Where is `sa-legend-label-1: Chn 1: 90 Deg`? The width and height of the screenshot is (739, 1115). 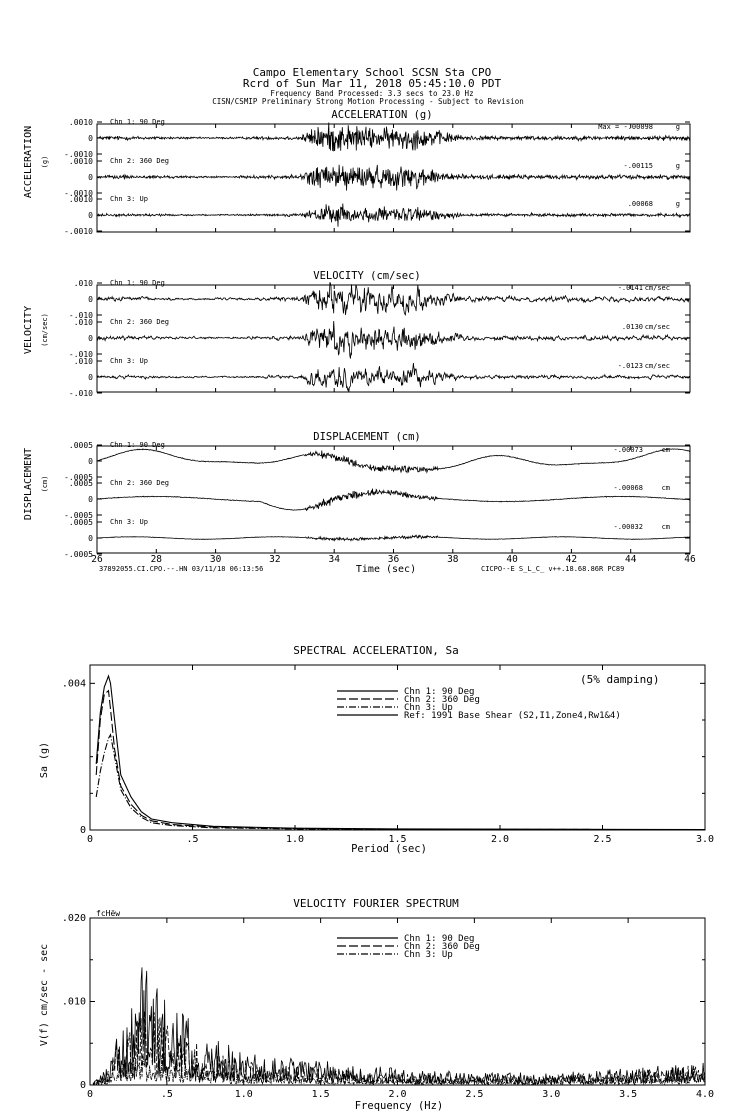 sa-legend-label-1: Chn 1: 90 Deg is located at coordinates (439, 692).